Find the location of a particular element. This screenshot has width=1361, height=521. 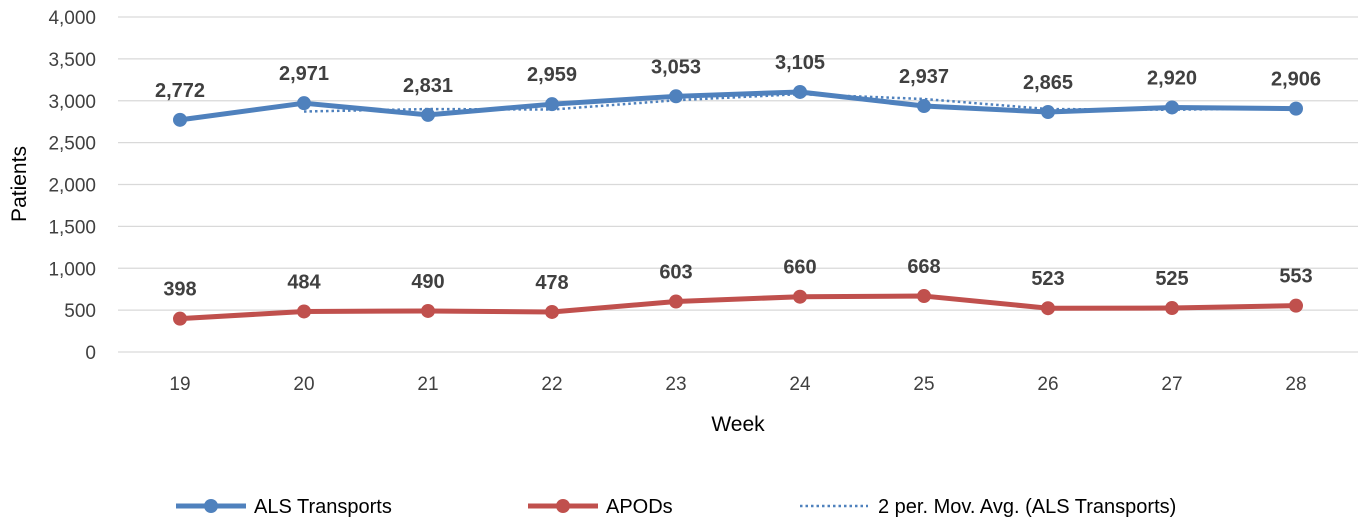

data-label-apods: 660 is located at coordinates (799, 268).